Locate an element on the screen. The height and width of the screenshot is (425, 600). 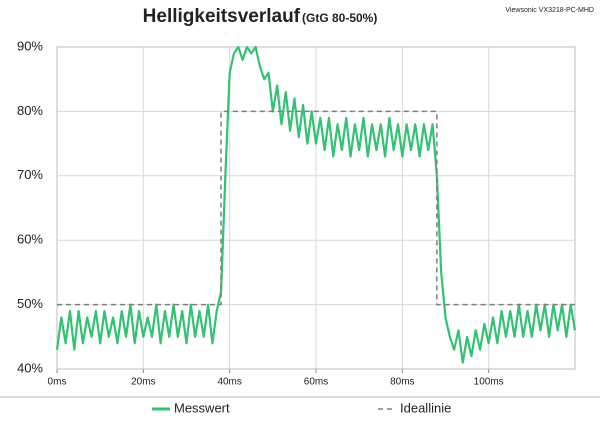
legend-label: Messwert is located at coordinates (202, 407).